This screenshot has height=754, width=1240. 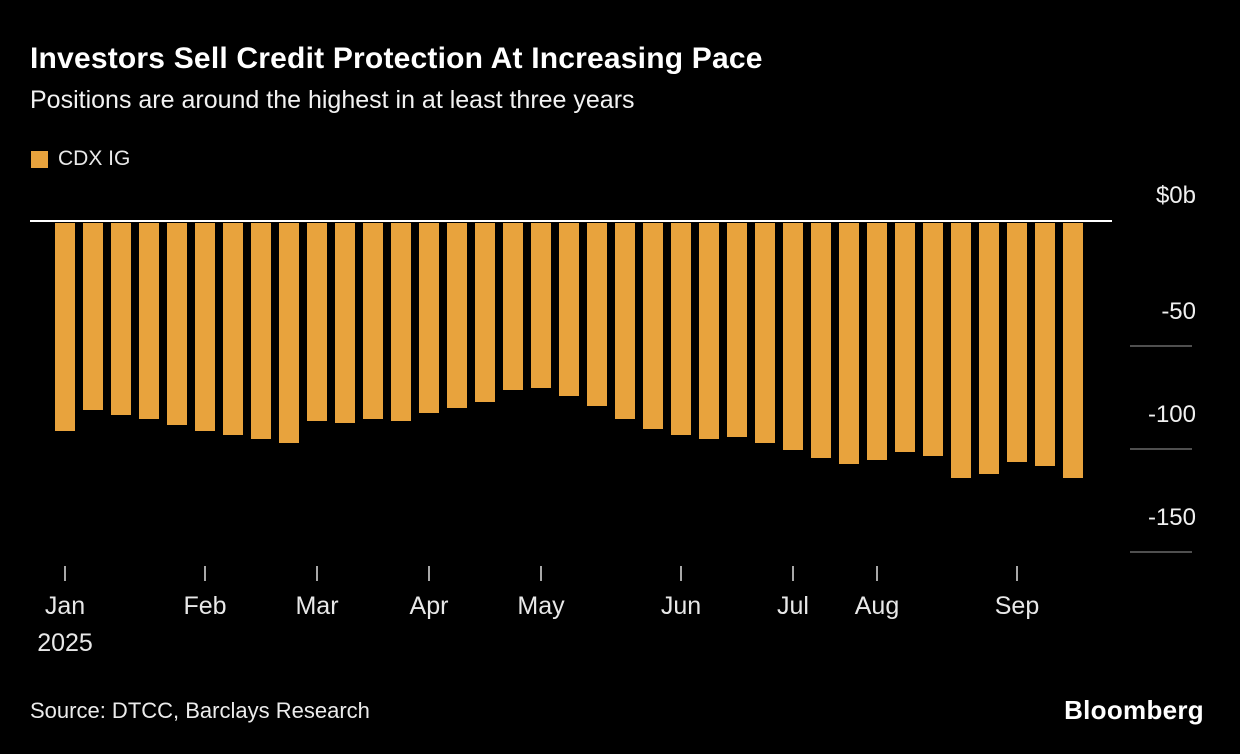 I want to click on x-sublabel-year: 2025, so click(x=65, y=643).